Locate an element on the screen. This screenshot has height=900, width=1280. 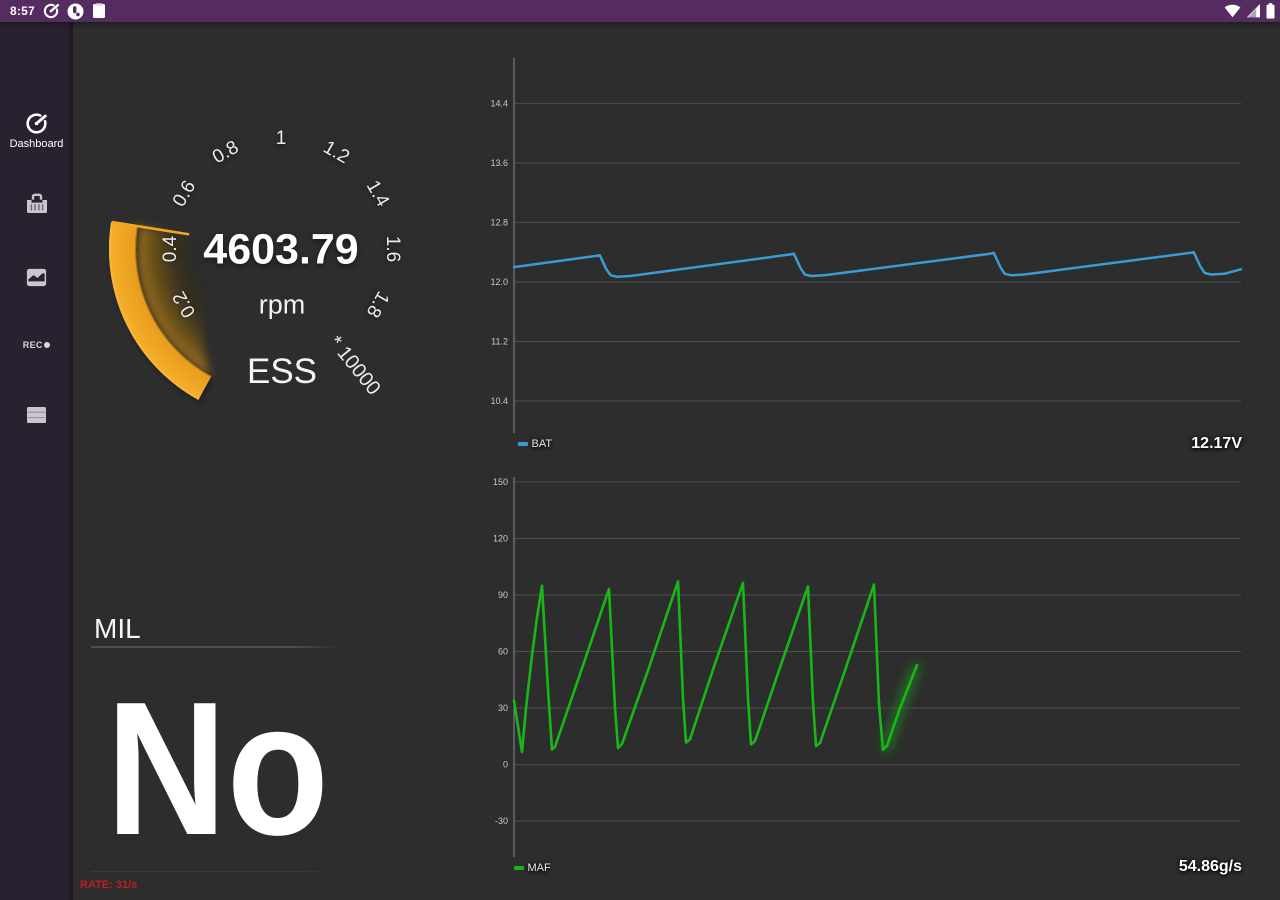
sidebar-item-charts is located at coordinates (36, 277).